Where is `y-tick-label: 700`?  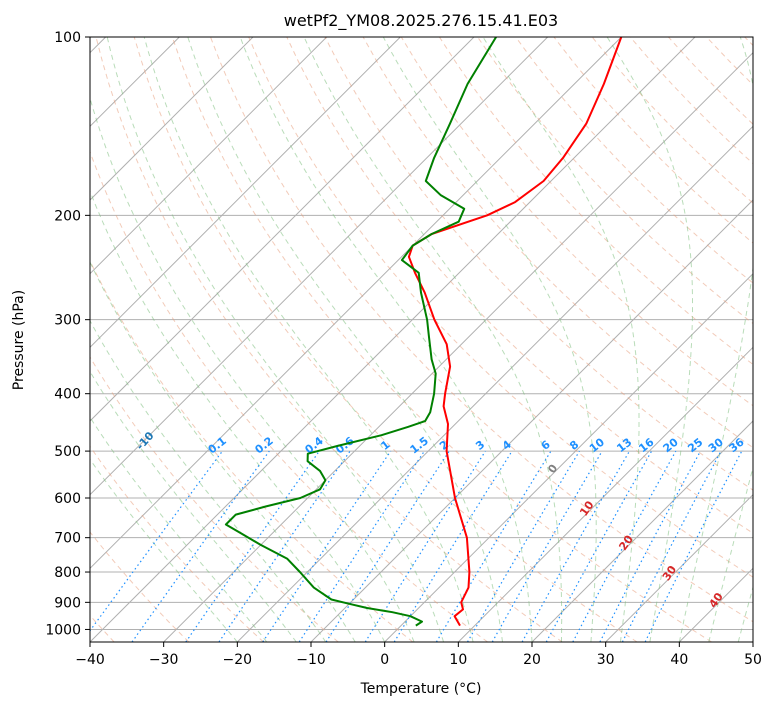
y-tick-label: 700 is located at coordinates (67, 539).